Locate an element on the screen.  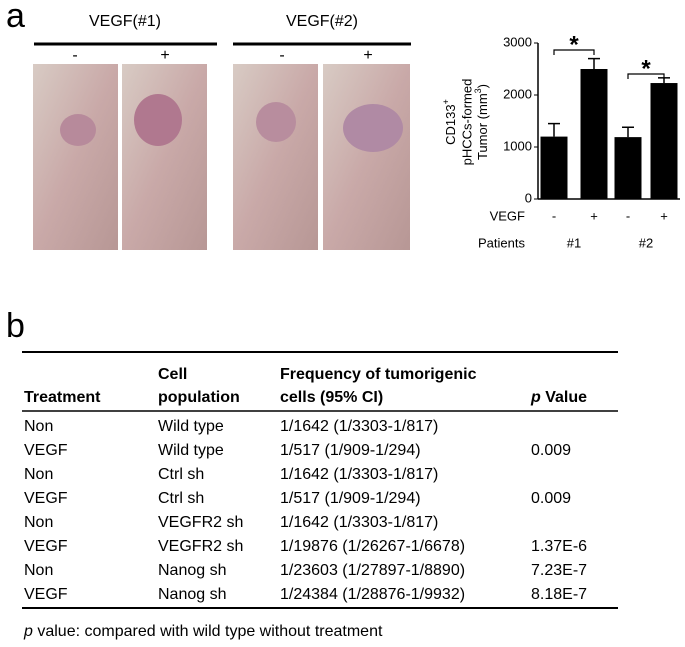
y-axis-label: CD133+ is located at coordinates (449, 122).